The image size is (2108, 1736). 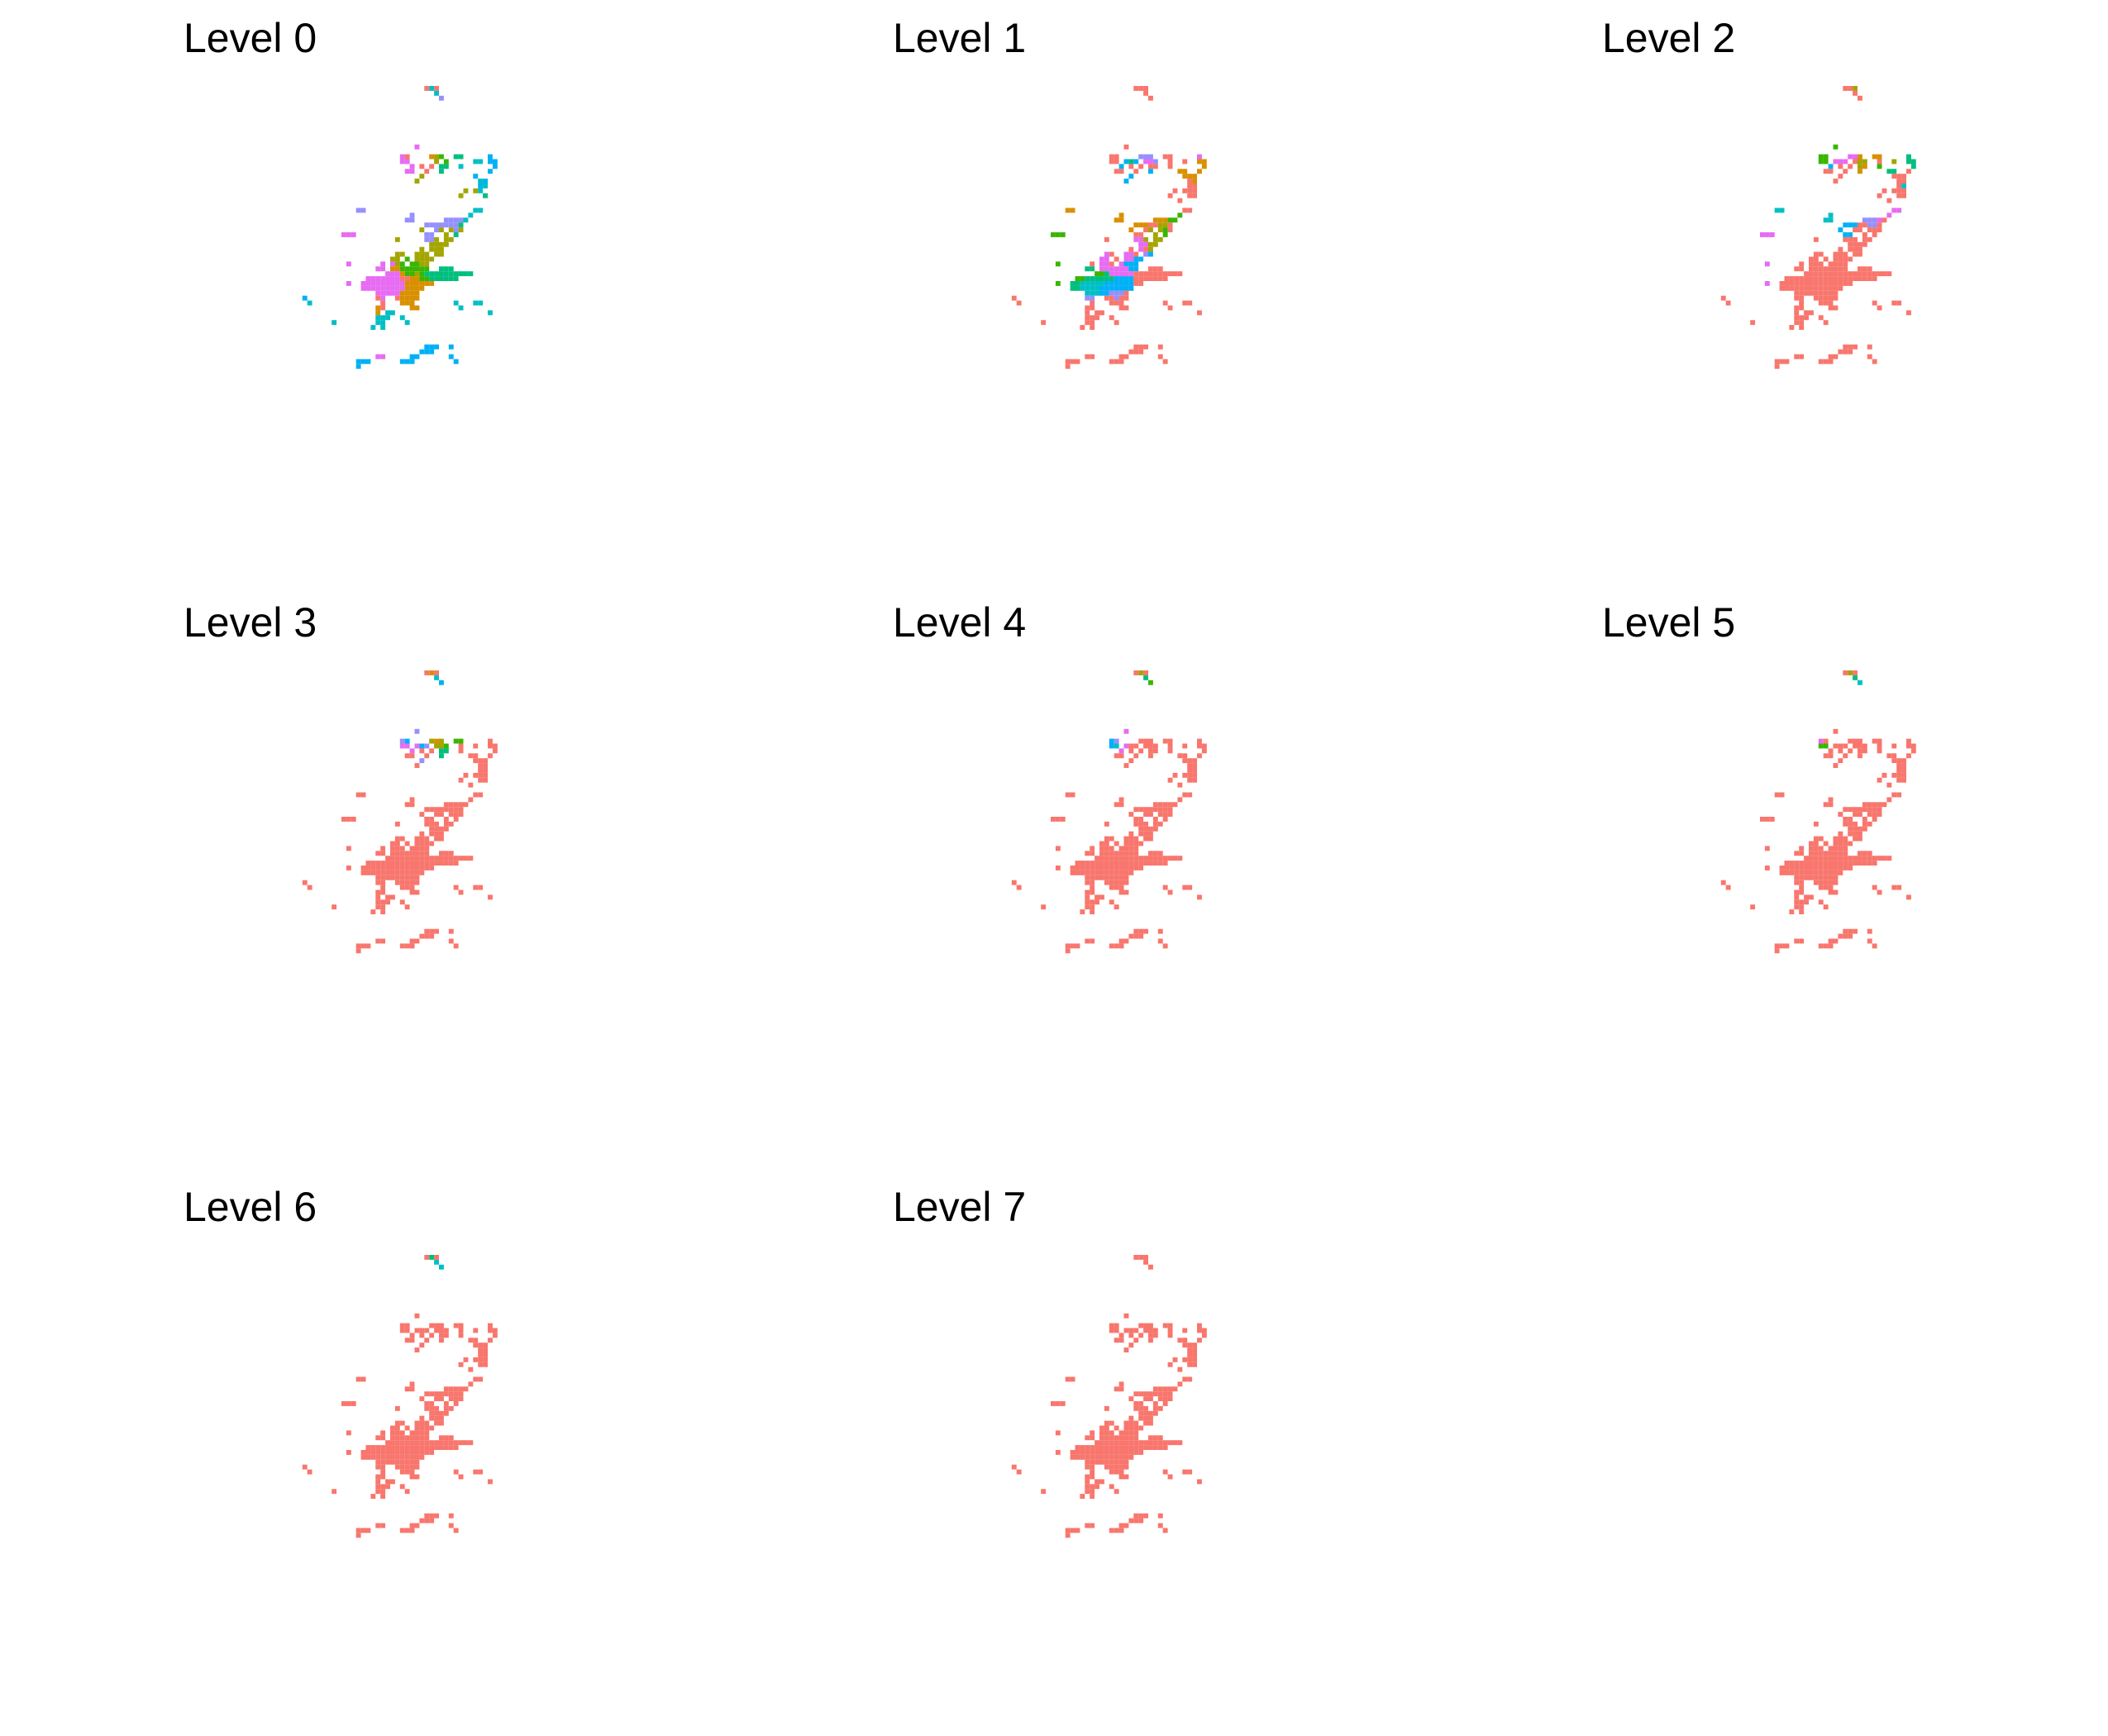 I want to click on panel-title: Level 7, so click(x=959, y=1207).